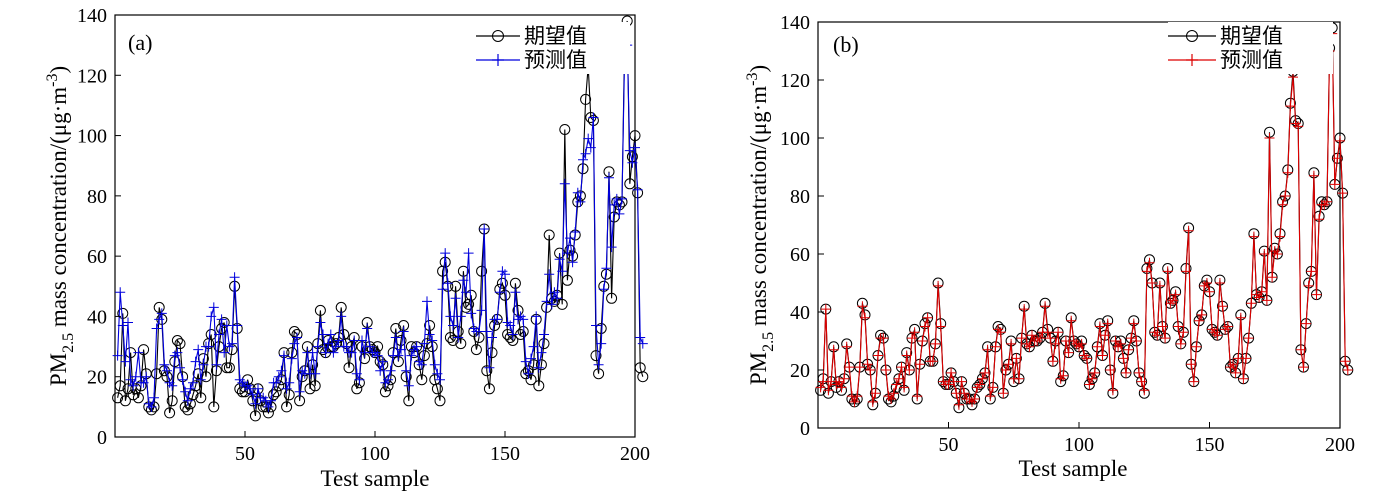  What do you see at coordinates (846, 44) in the screenshot?
I see `panel-label: (b)` at bounding box center [846, 44].